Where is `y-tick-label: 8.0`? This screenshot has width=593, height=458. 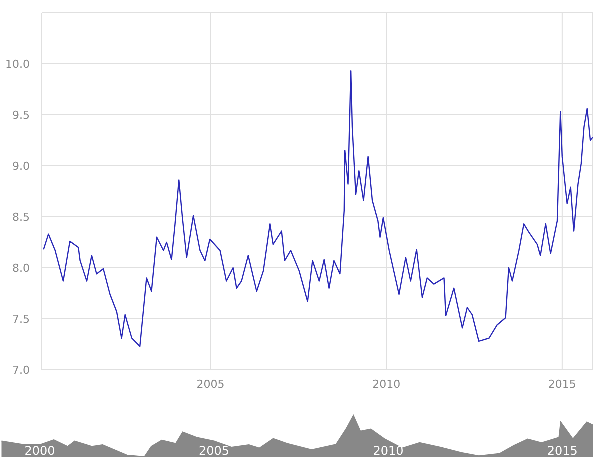
y-tick-label: 8.0 is located at coordinates (21, 268).